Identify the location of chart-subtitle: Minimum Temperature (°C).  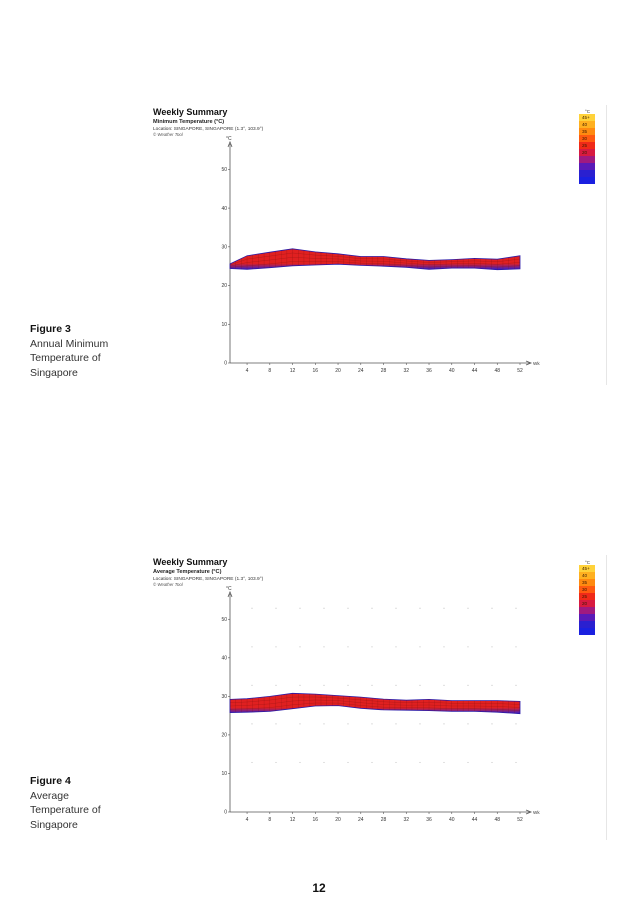
(188, 122).